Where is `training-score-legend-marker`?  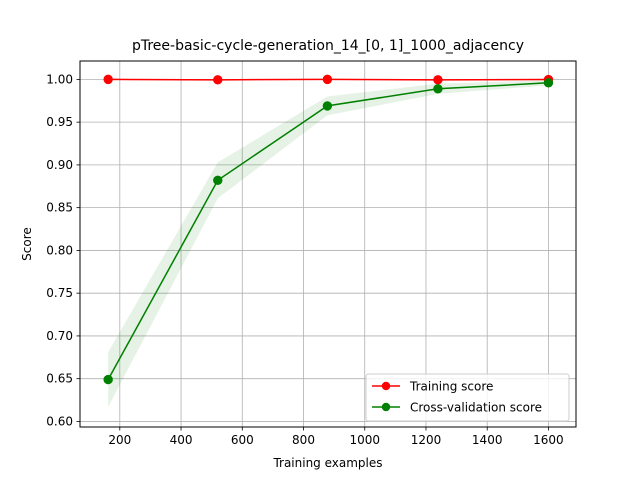 training-score-legend-marker is located at coordinates (386, 386).